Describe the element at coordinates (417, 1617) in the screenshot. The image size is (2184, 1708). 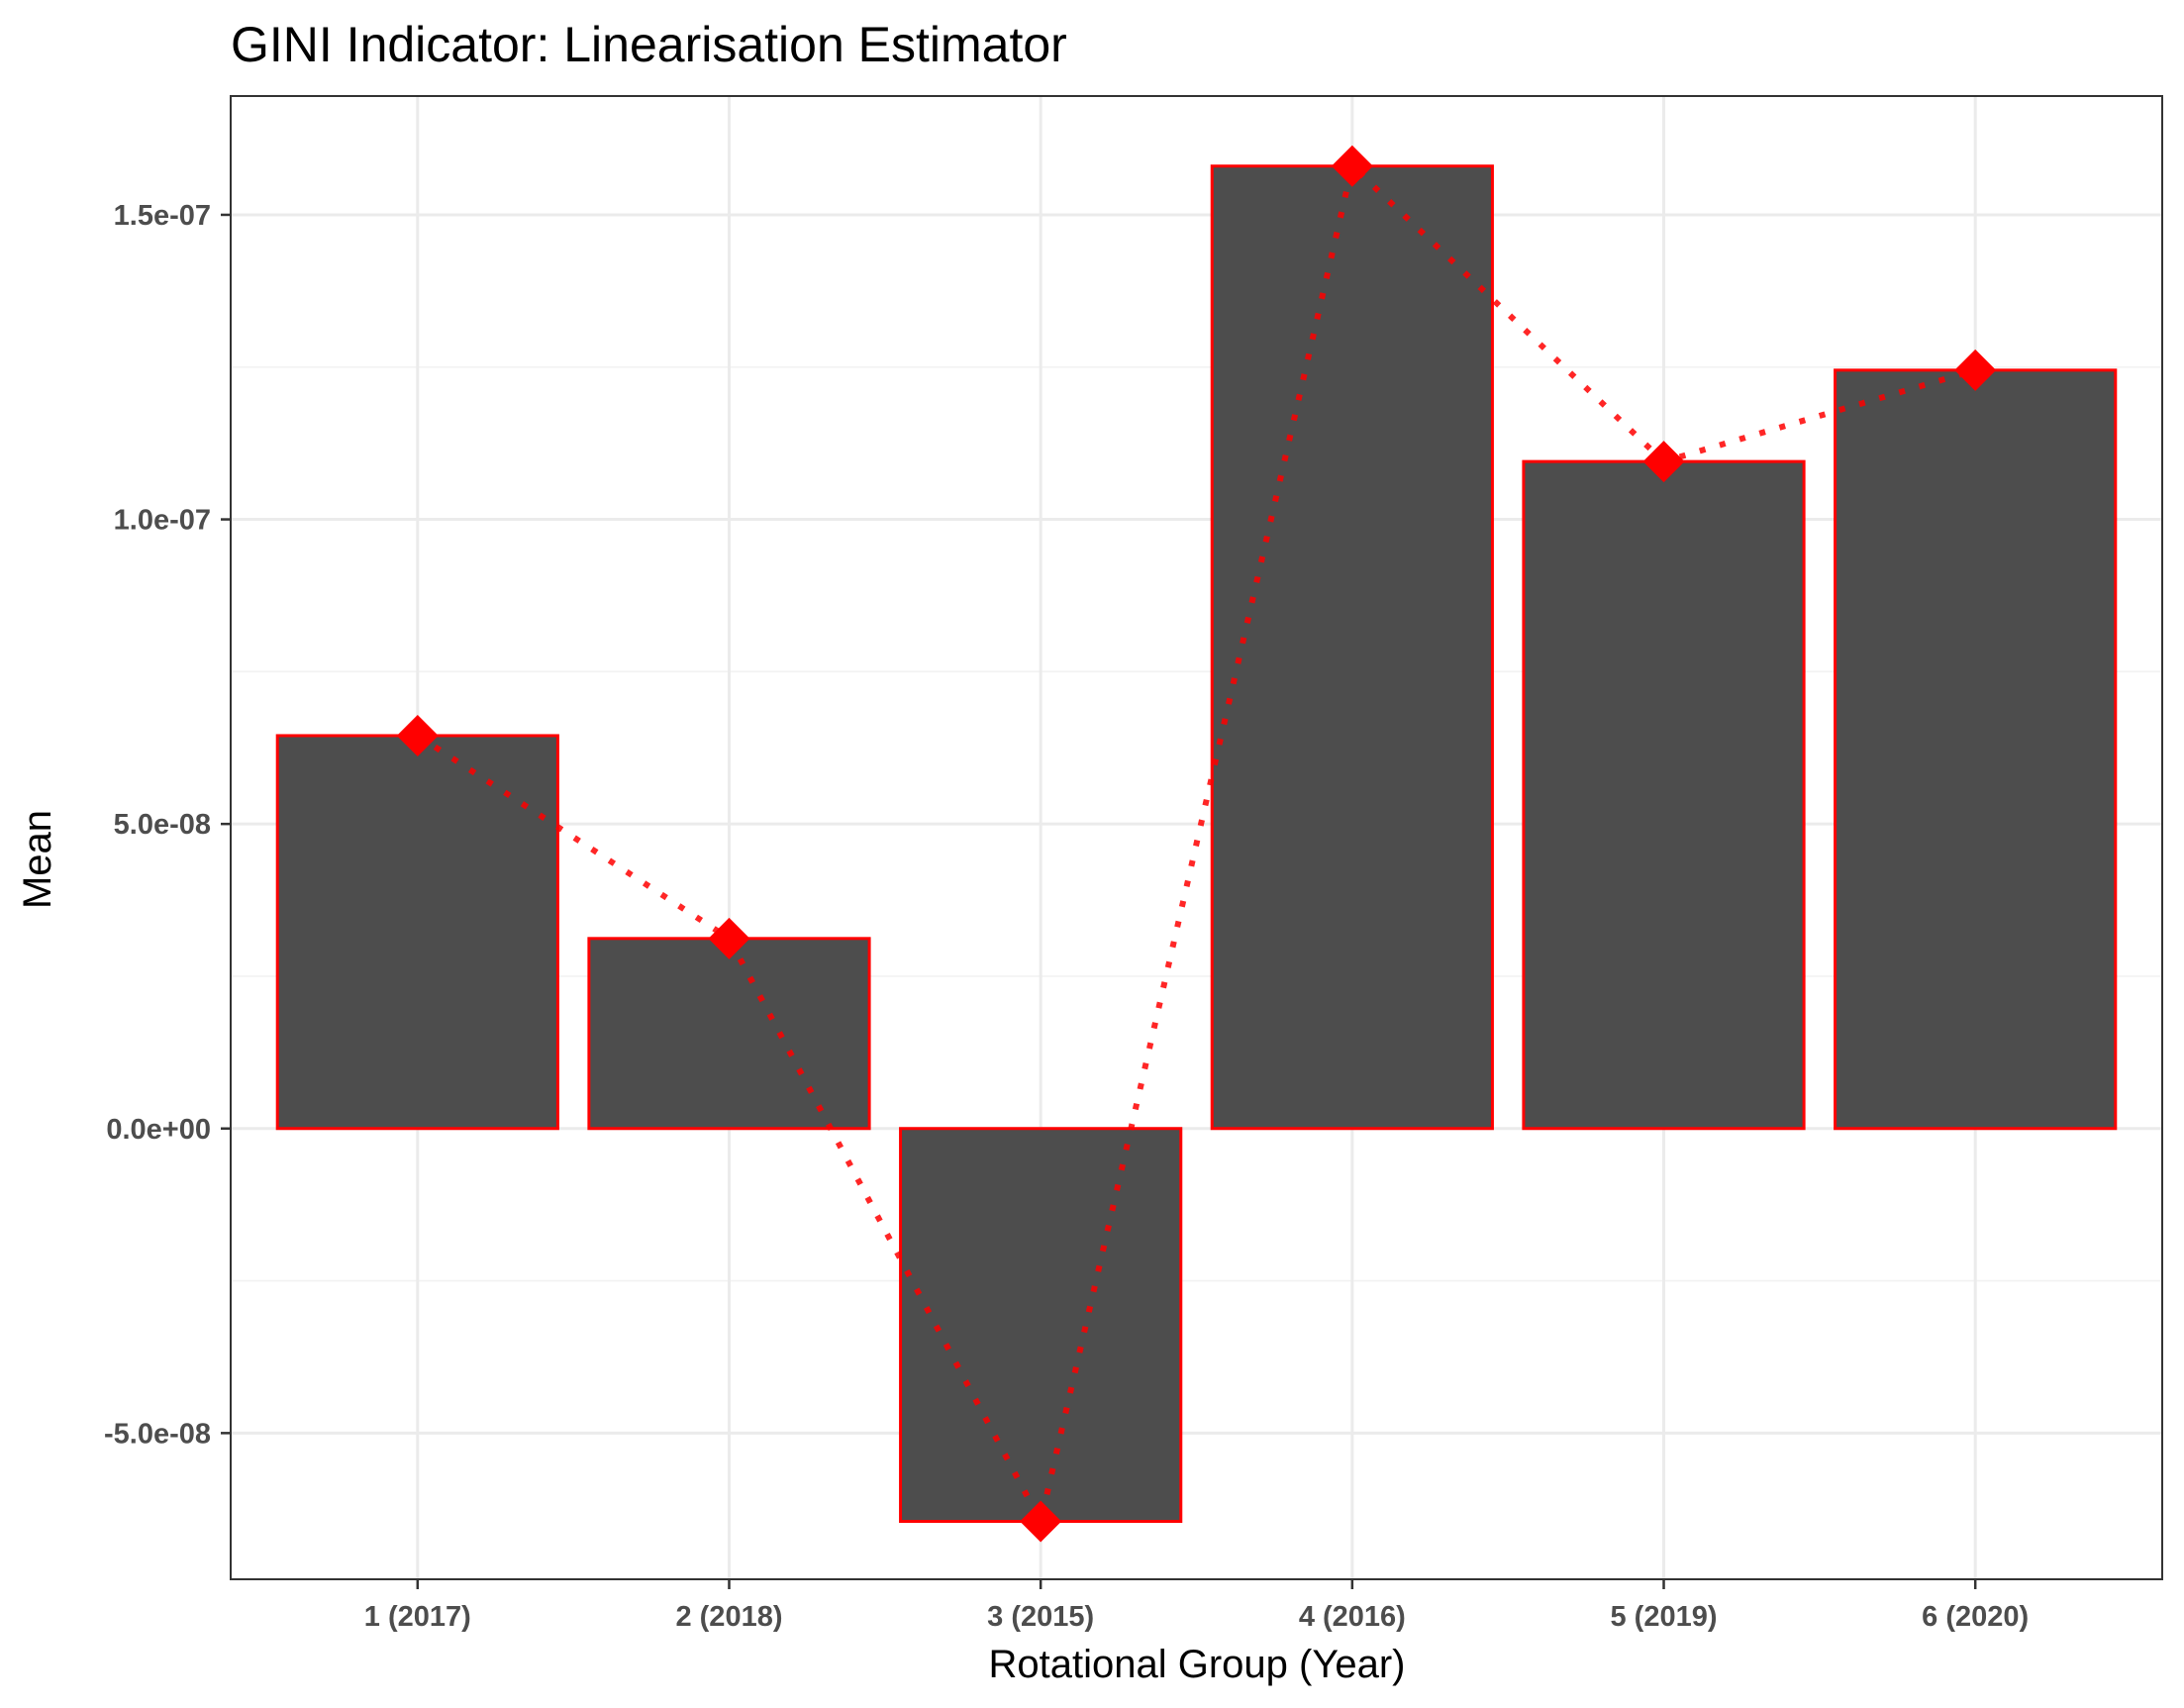
I see `x-tick-label: 1 (2017)` at that location.